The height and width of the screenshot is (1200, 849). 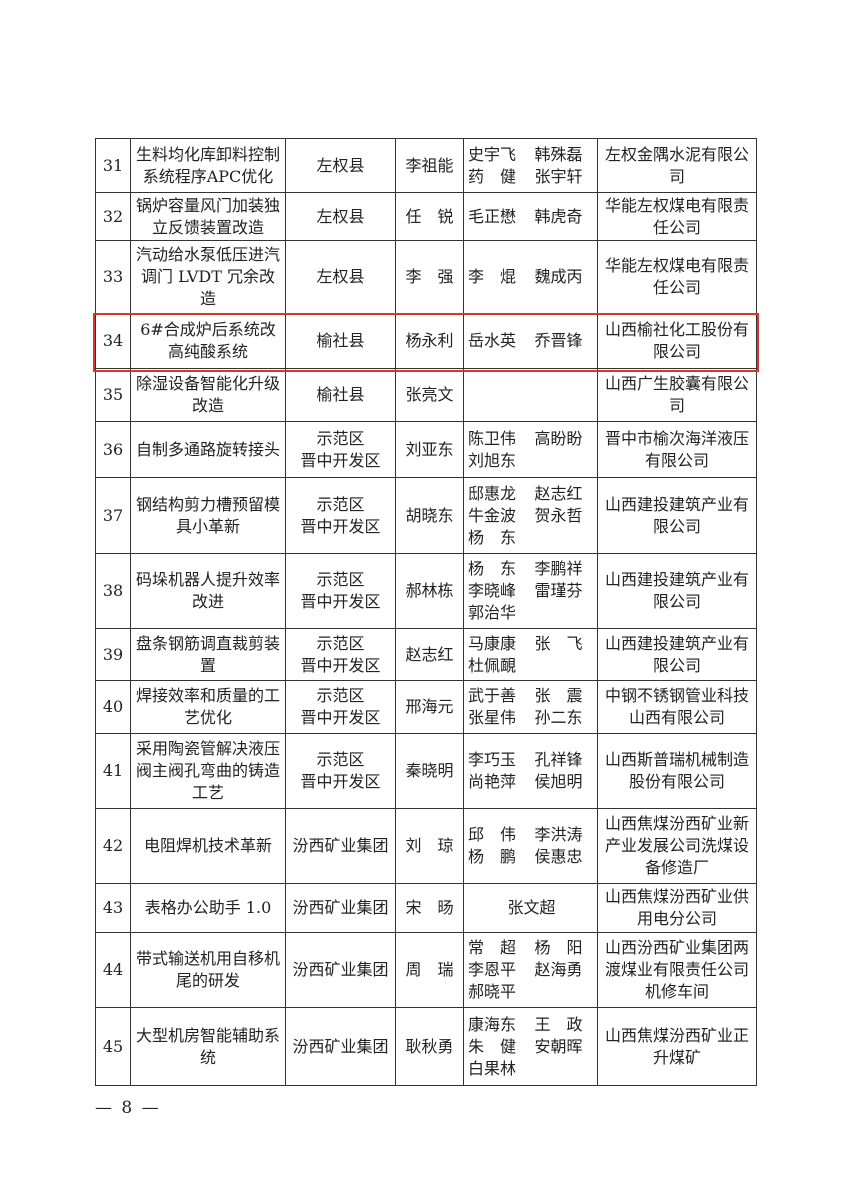 I want to click on members-cell: 李巧玉 孔祥锋 尚艳萍 侯旭明, so click(x=530, y=771).